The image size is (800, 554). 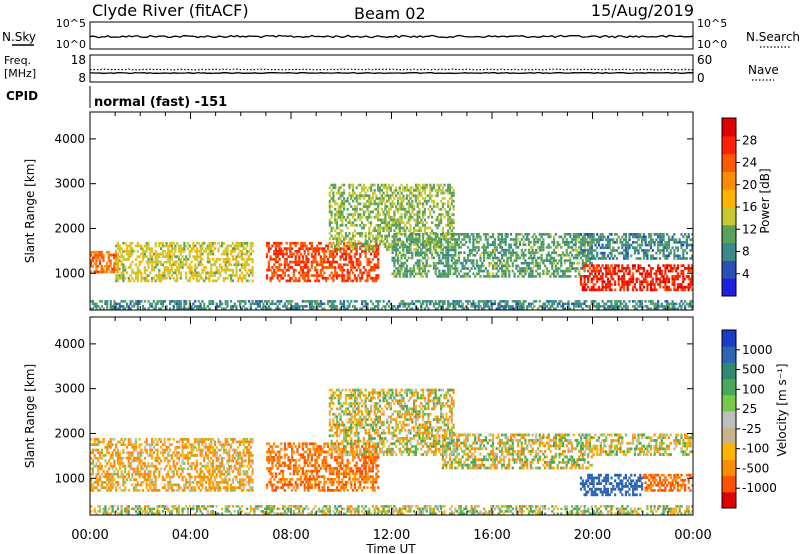 I want to click on colorbar-tick-label: 12, so click(x=749, y=229).